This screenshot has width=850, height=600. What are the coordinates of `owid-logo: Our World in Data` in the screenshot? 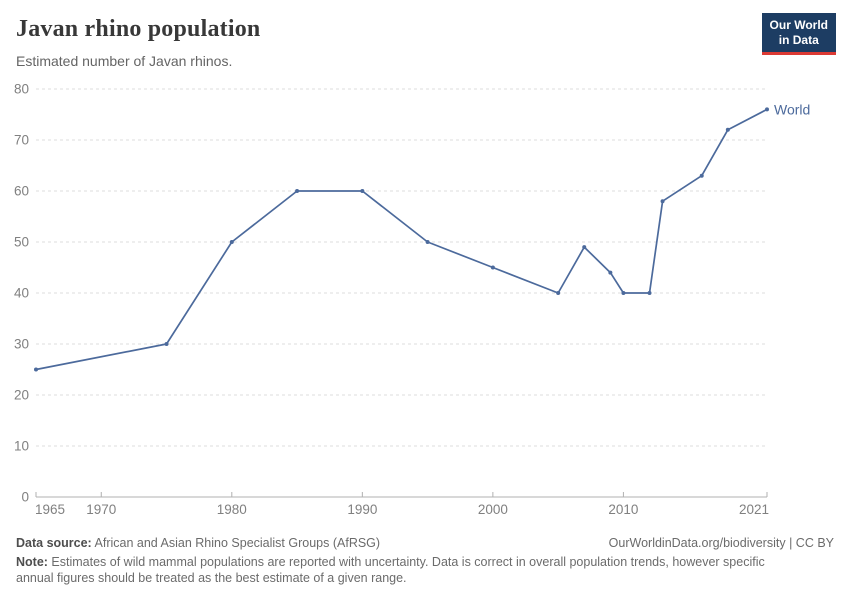 It's located at (798, 34).